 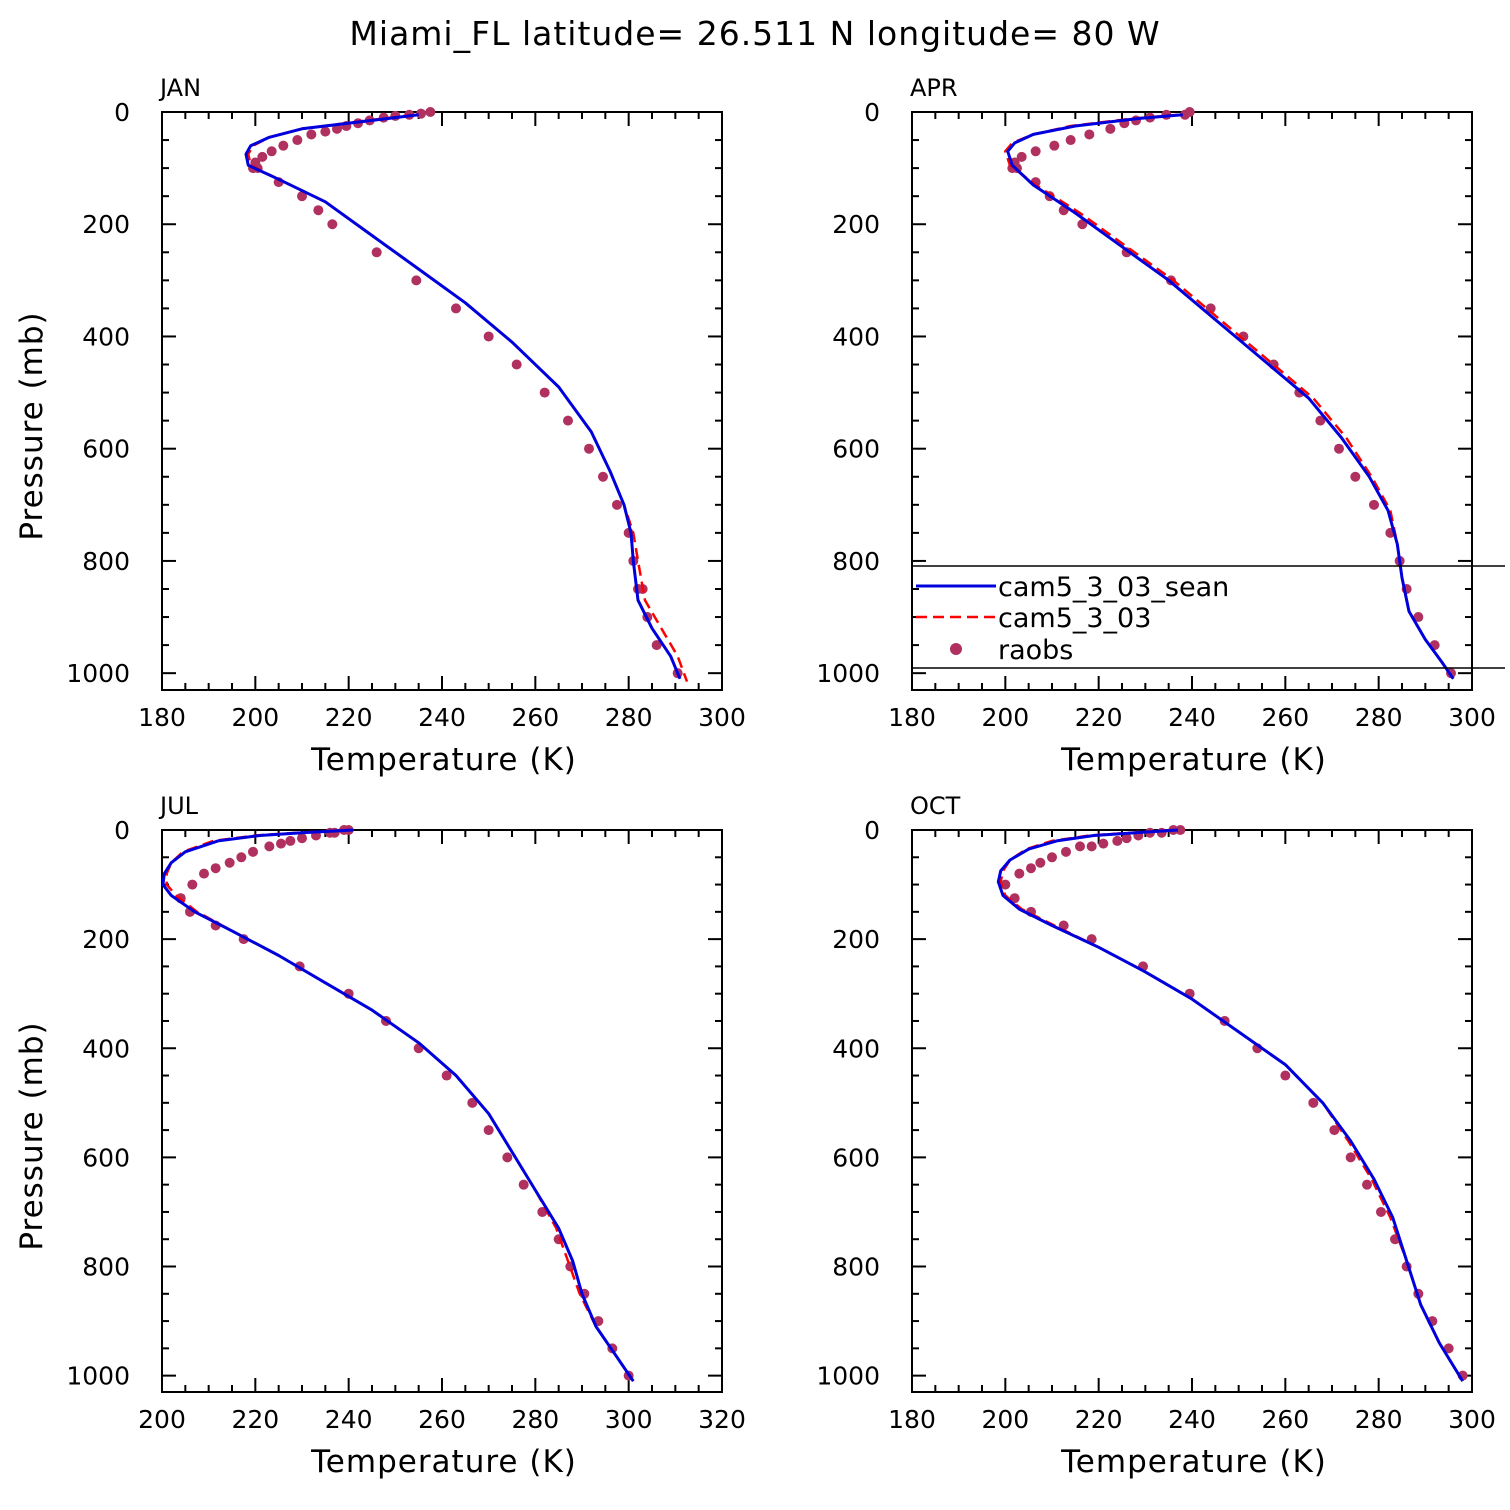 What do you see at coordinates (722, 1419) in the screenshot?
I see `x-tick-label: 320` at bounding box center [722, 1419].